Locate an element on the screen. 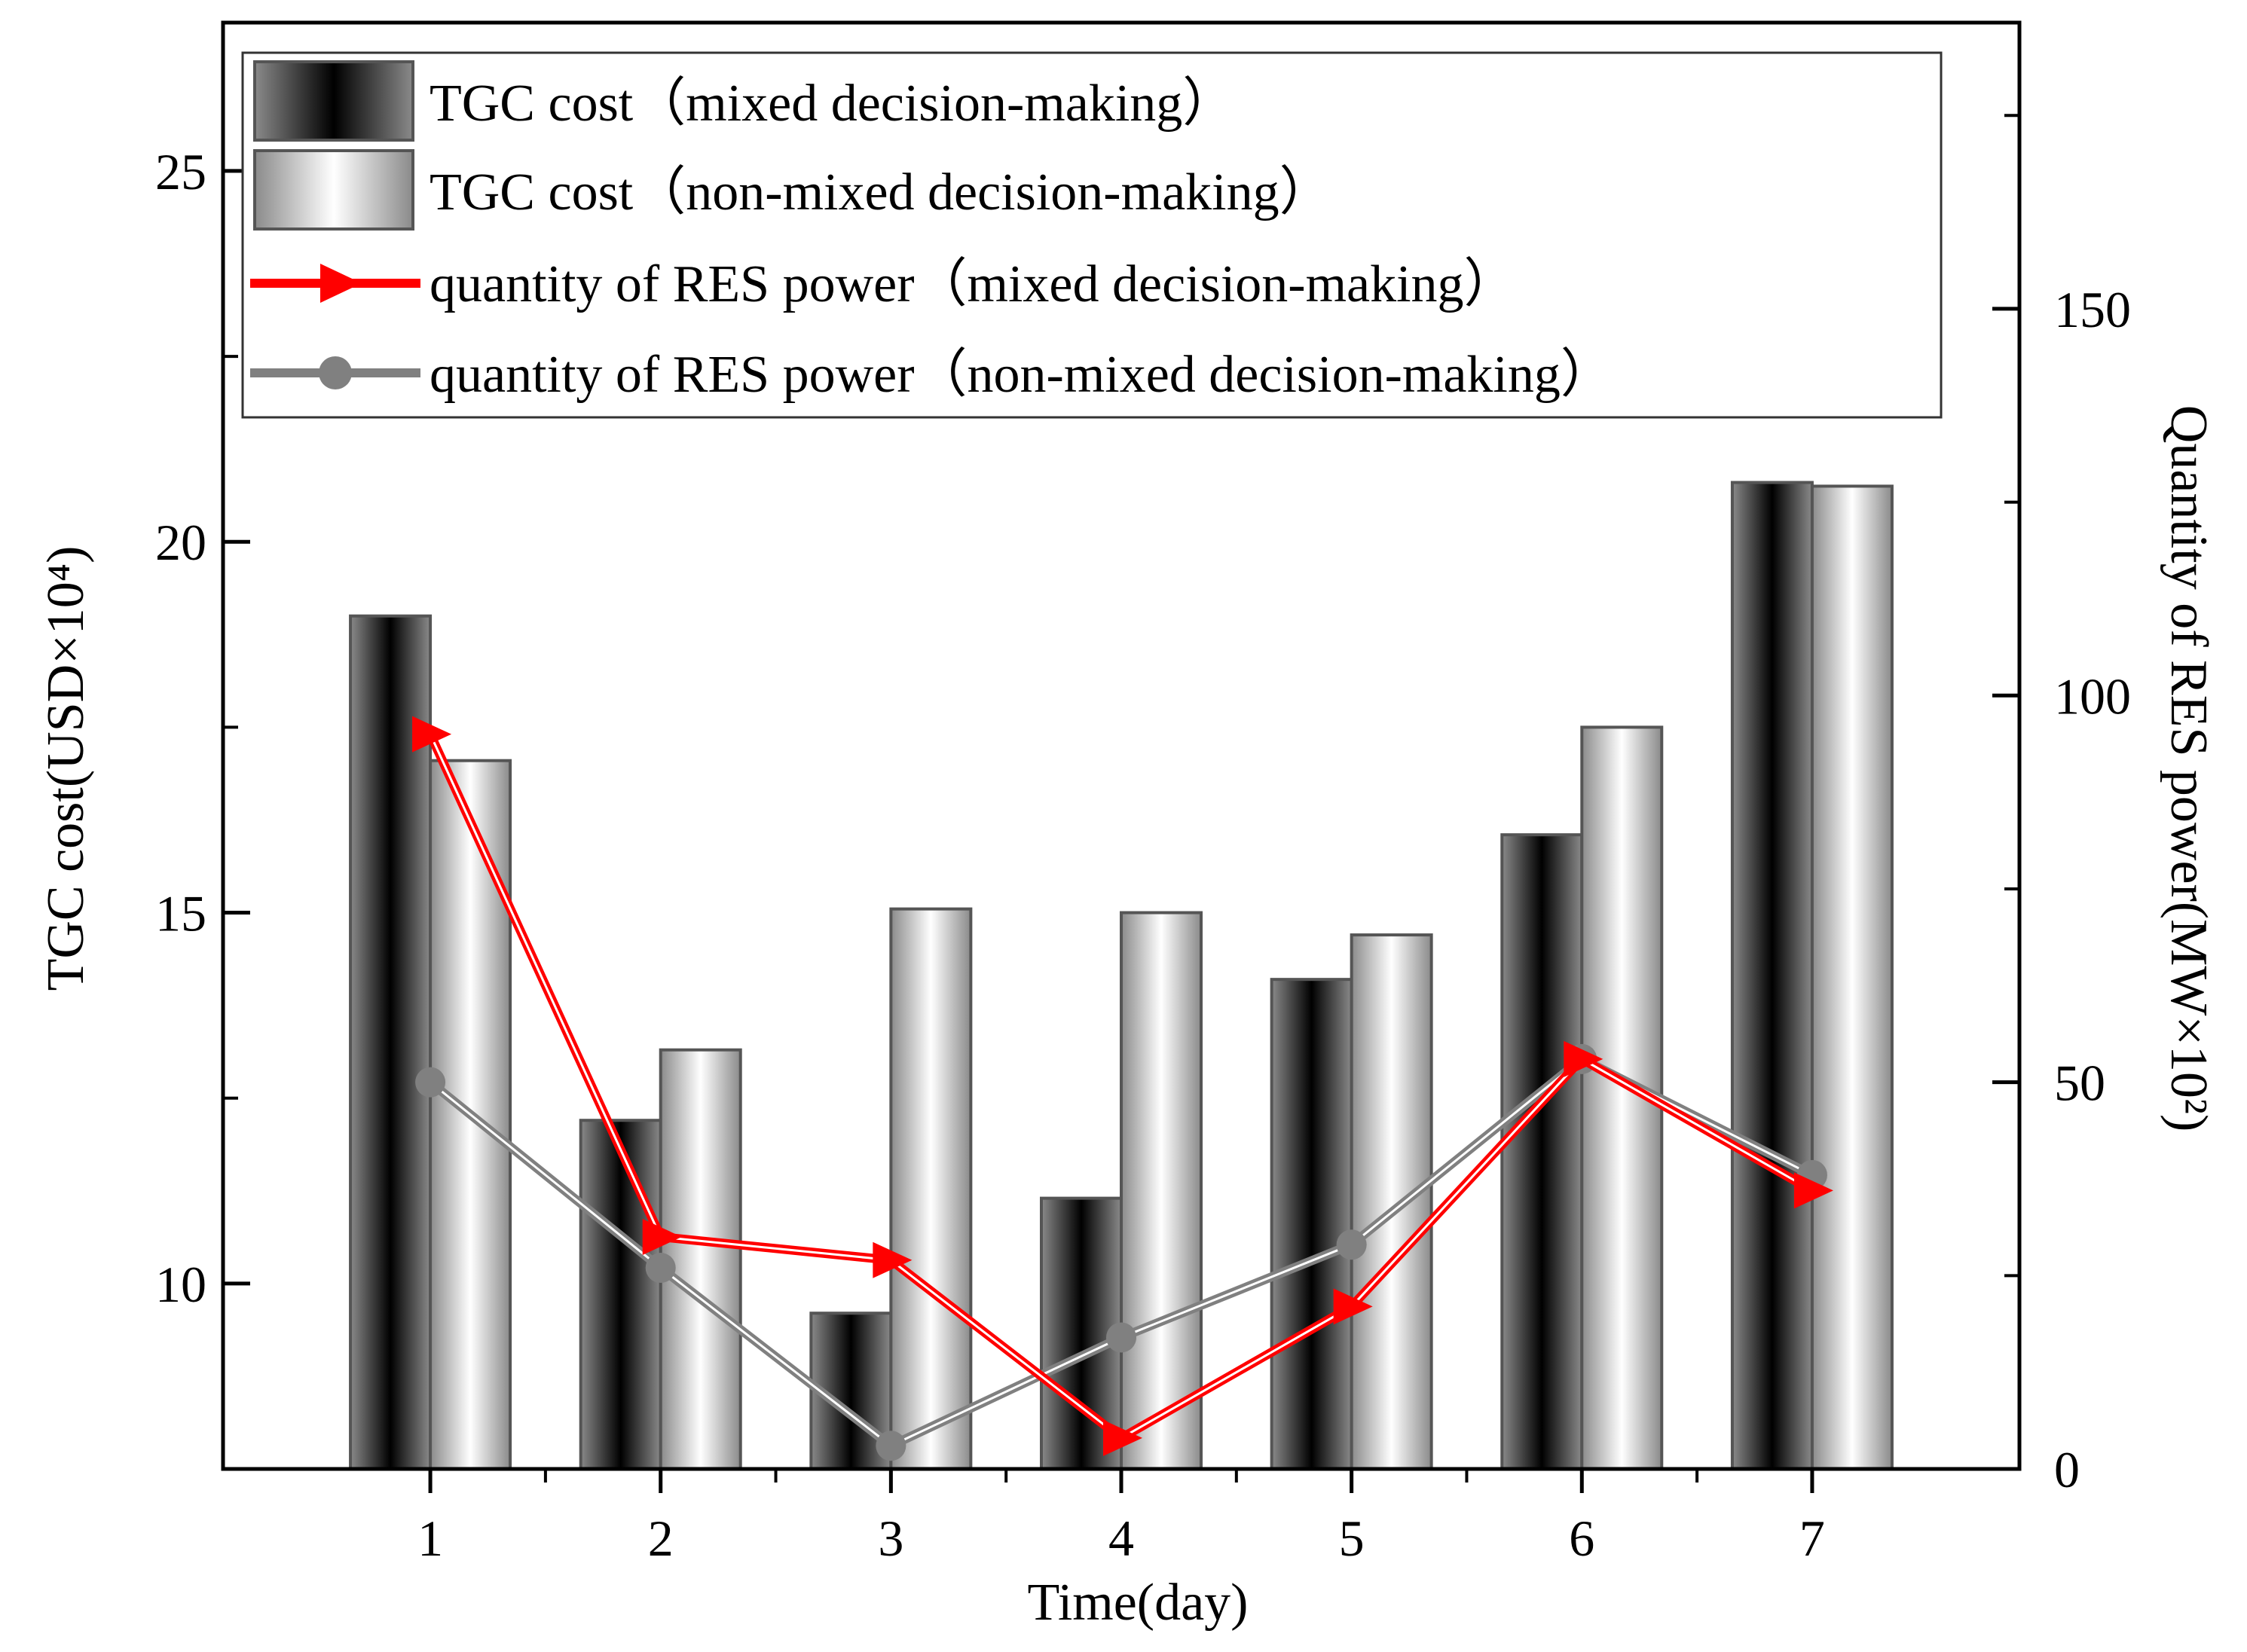  y-tick-label-15: 15 is located at coordinates (180, 913).